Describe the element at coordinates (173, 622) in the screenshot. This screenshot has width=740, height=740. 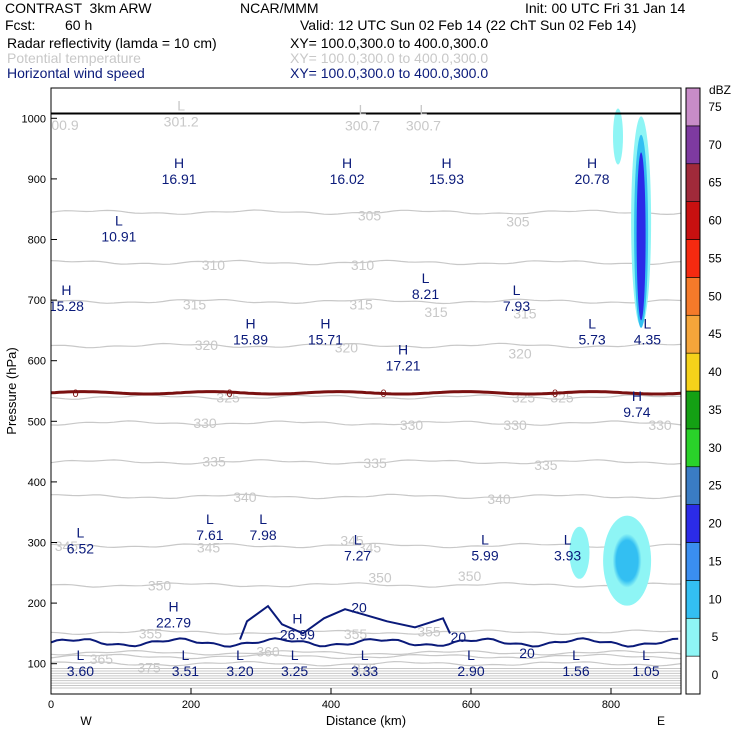
I see `extremum-value: 22.79` at that location.